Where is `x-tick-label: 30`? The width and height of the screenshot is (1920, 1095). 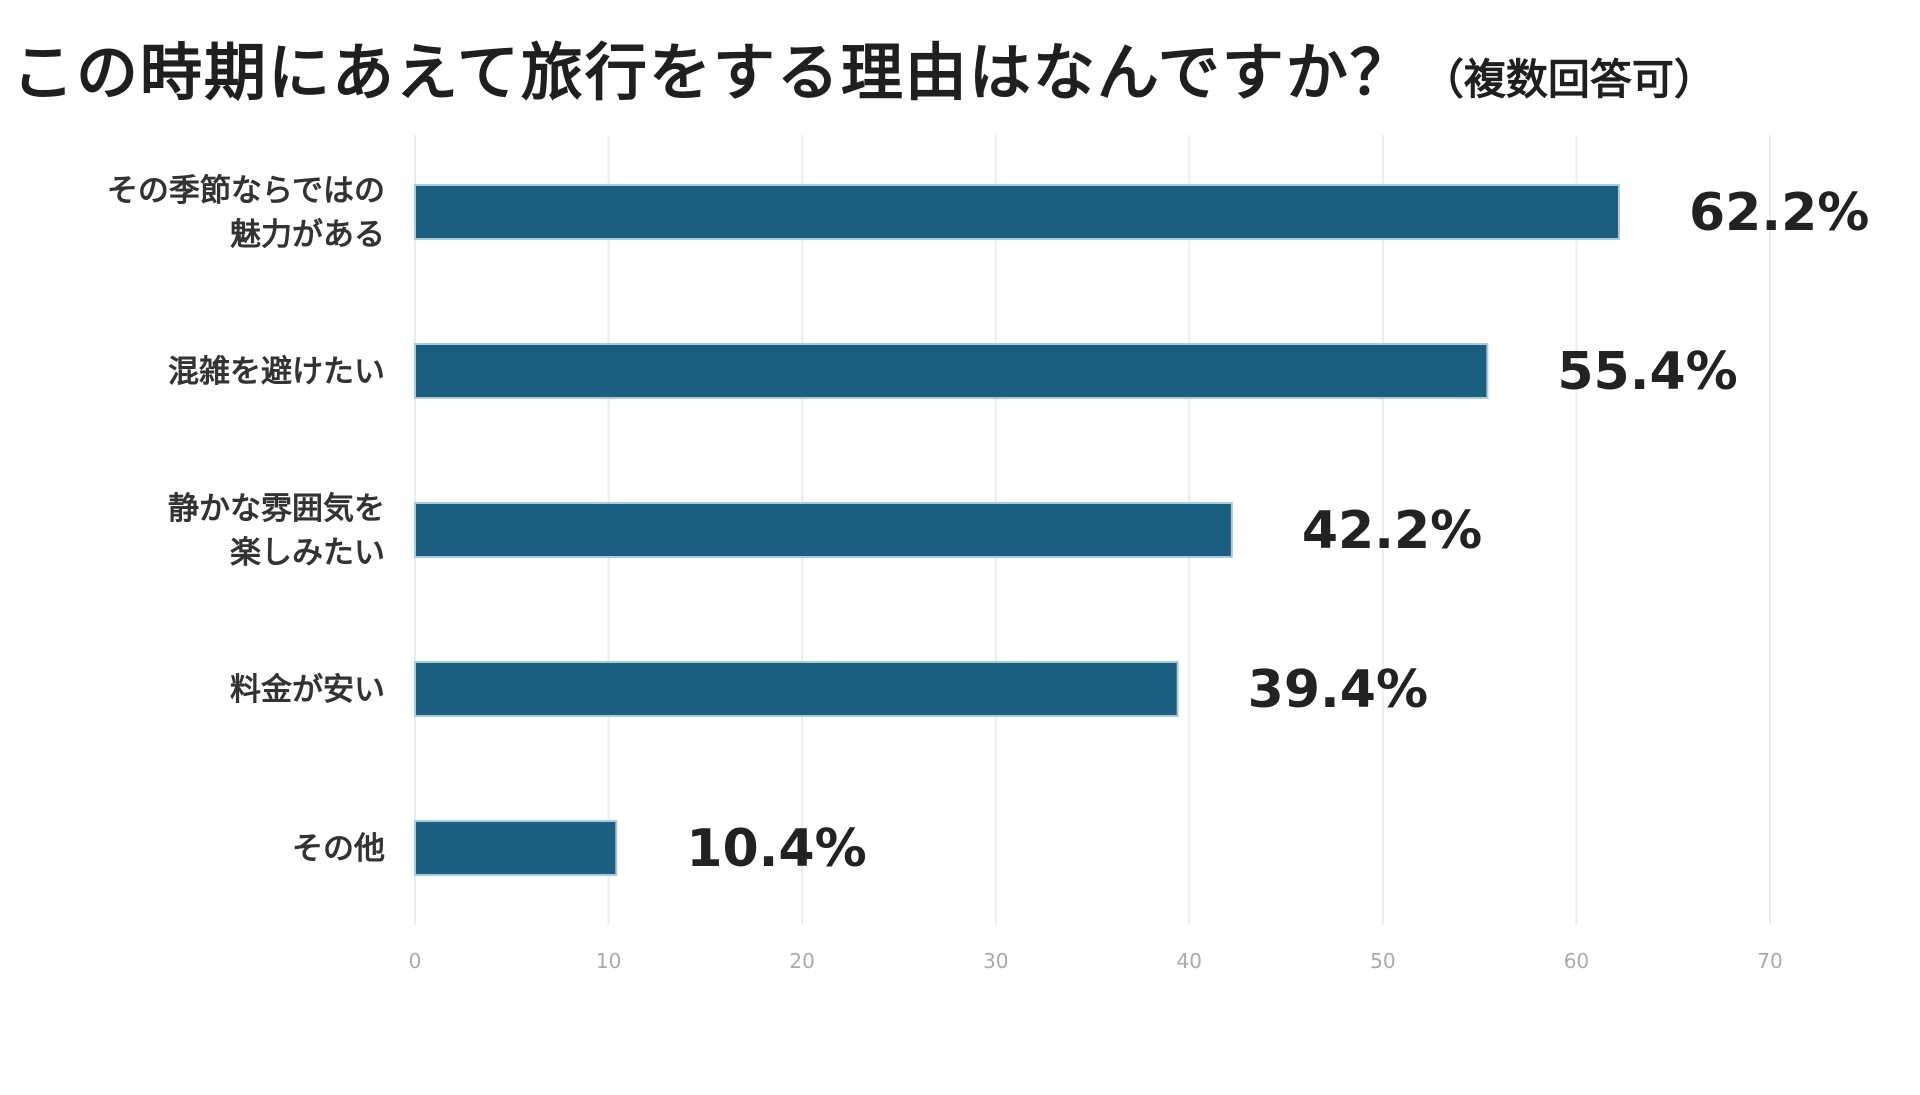 x-tick-label: 30 is located at coordinates (995, 961).